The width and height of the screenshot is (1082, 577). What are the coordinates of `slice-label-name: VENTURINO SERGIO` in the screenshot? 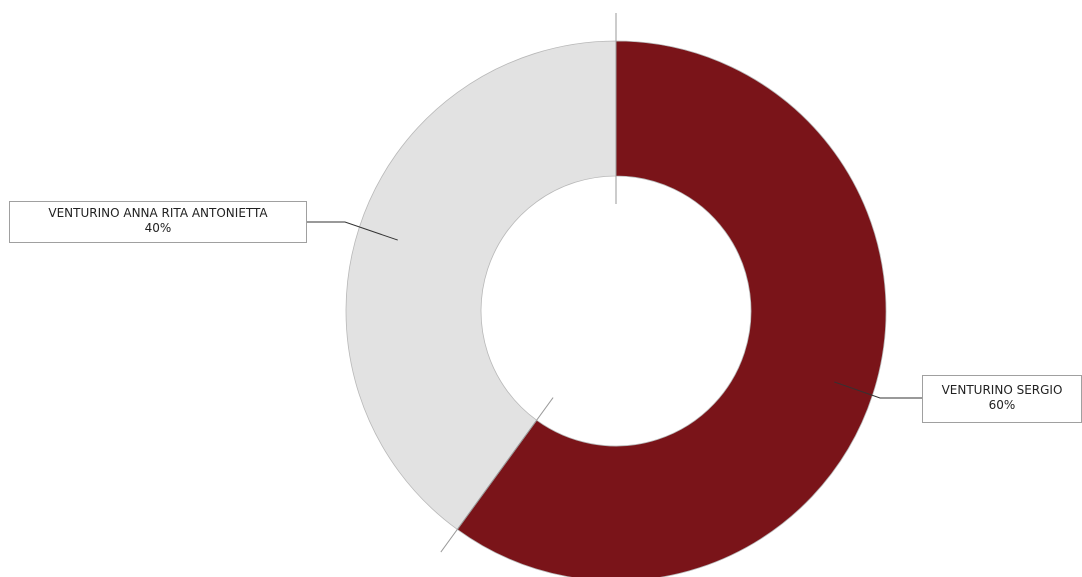 It's located at (1002, 390).